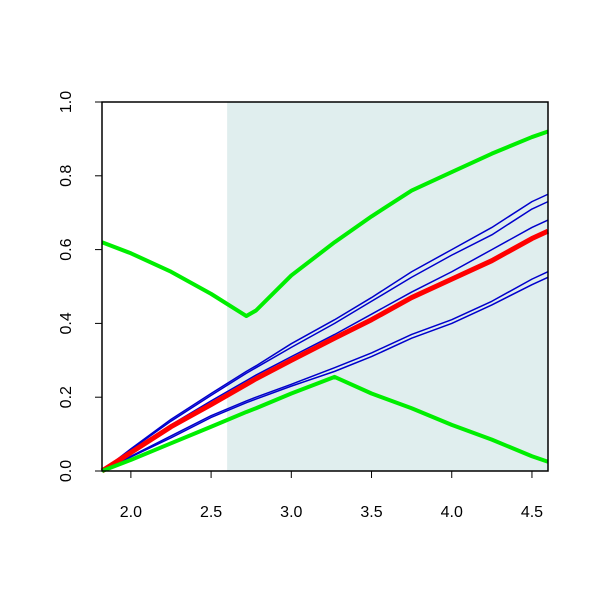 This screenshot has height=600, width=600. What do you see at coordinates (371, 512) in the screenshot?
I see `x-tick-label: 3.5` at bounding box center [371, 512].